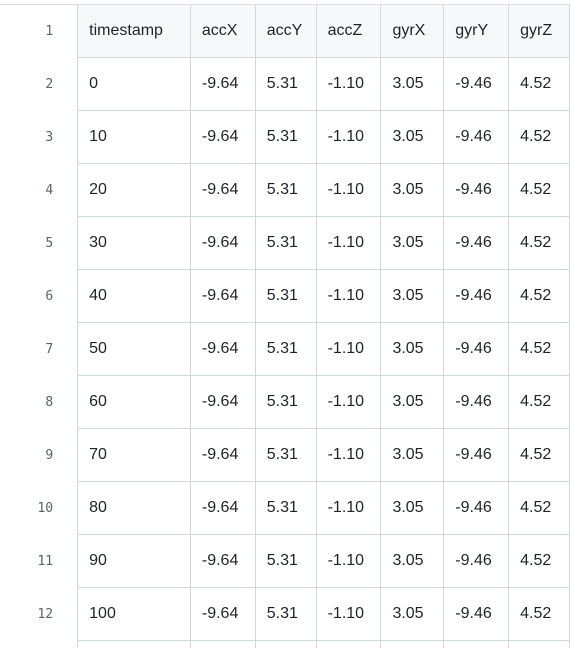 The image size is (570, 648). What do you see at coordinates (39, 455) in the screenshot?
I see `line-number: 9` at bounding box center [39, 455].